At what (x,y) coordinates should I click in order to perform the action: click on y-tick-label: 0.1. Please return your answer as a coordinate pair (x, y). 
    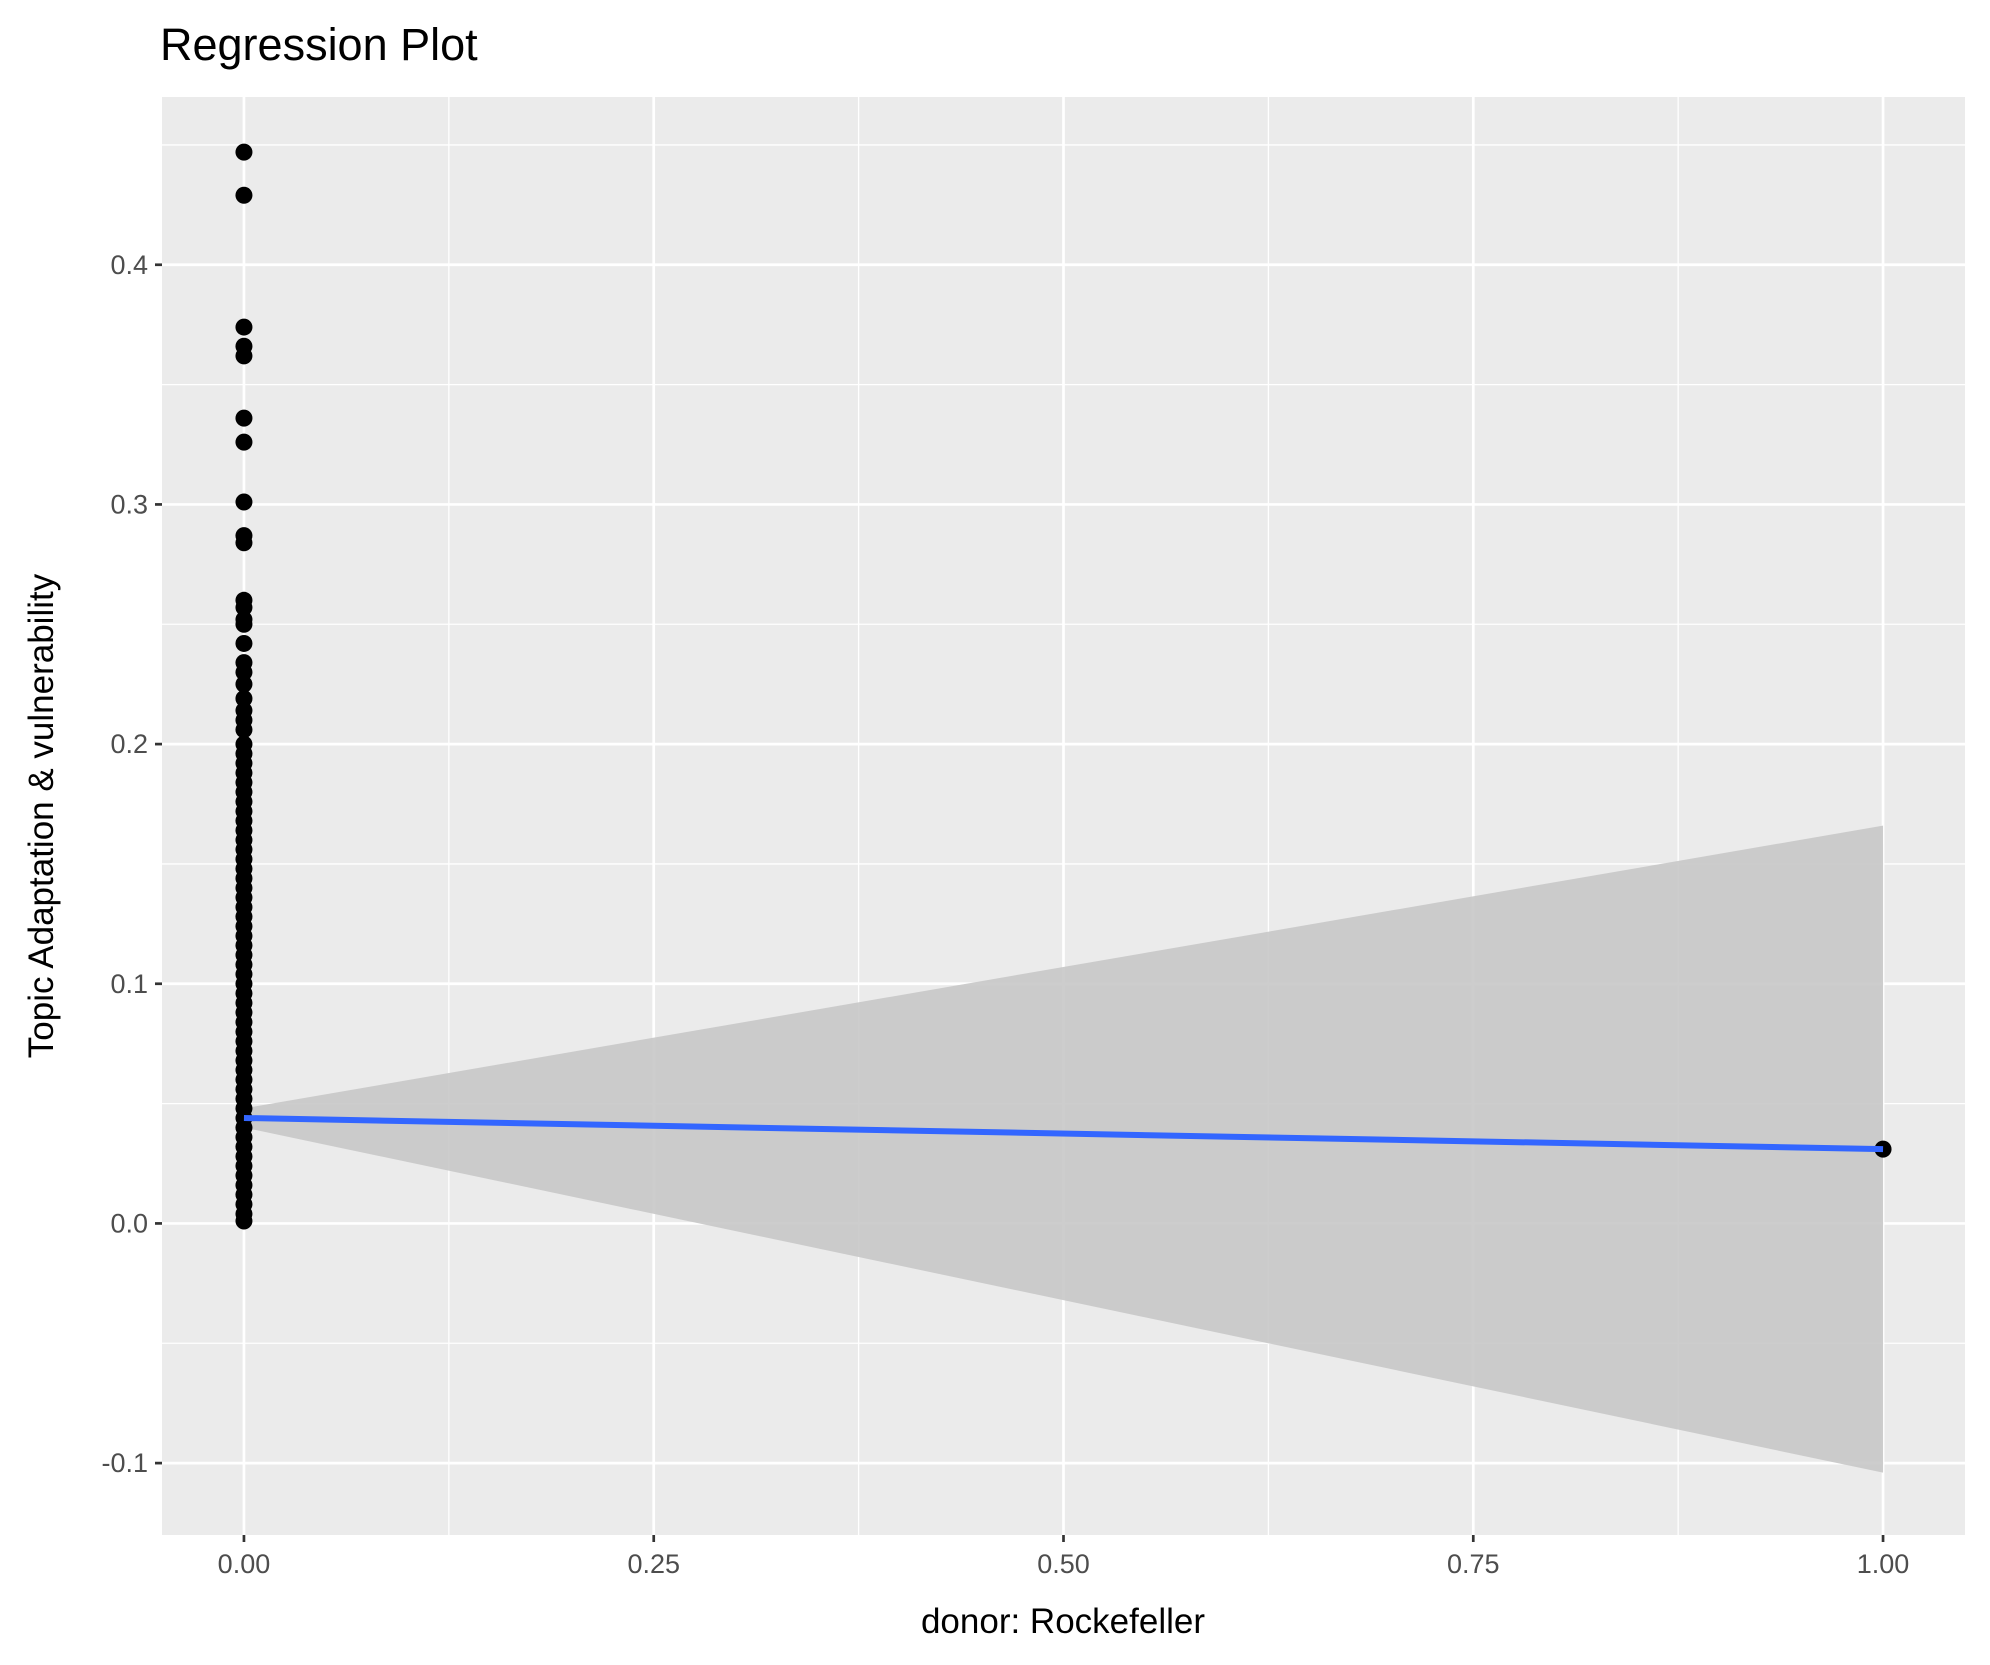
    Looking at the image, I should click on (129, 984).